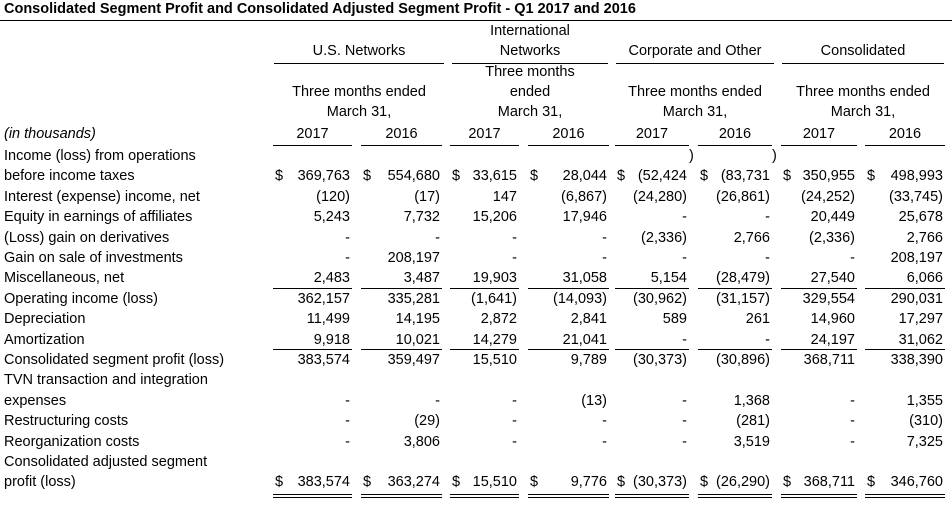 This screenshot has width=952, height=511. What do you see at coordinates (920, 319) in the screenshot?
I see `cell-value: 17,297` at bounding box center [920, 319].